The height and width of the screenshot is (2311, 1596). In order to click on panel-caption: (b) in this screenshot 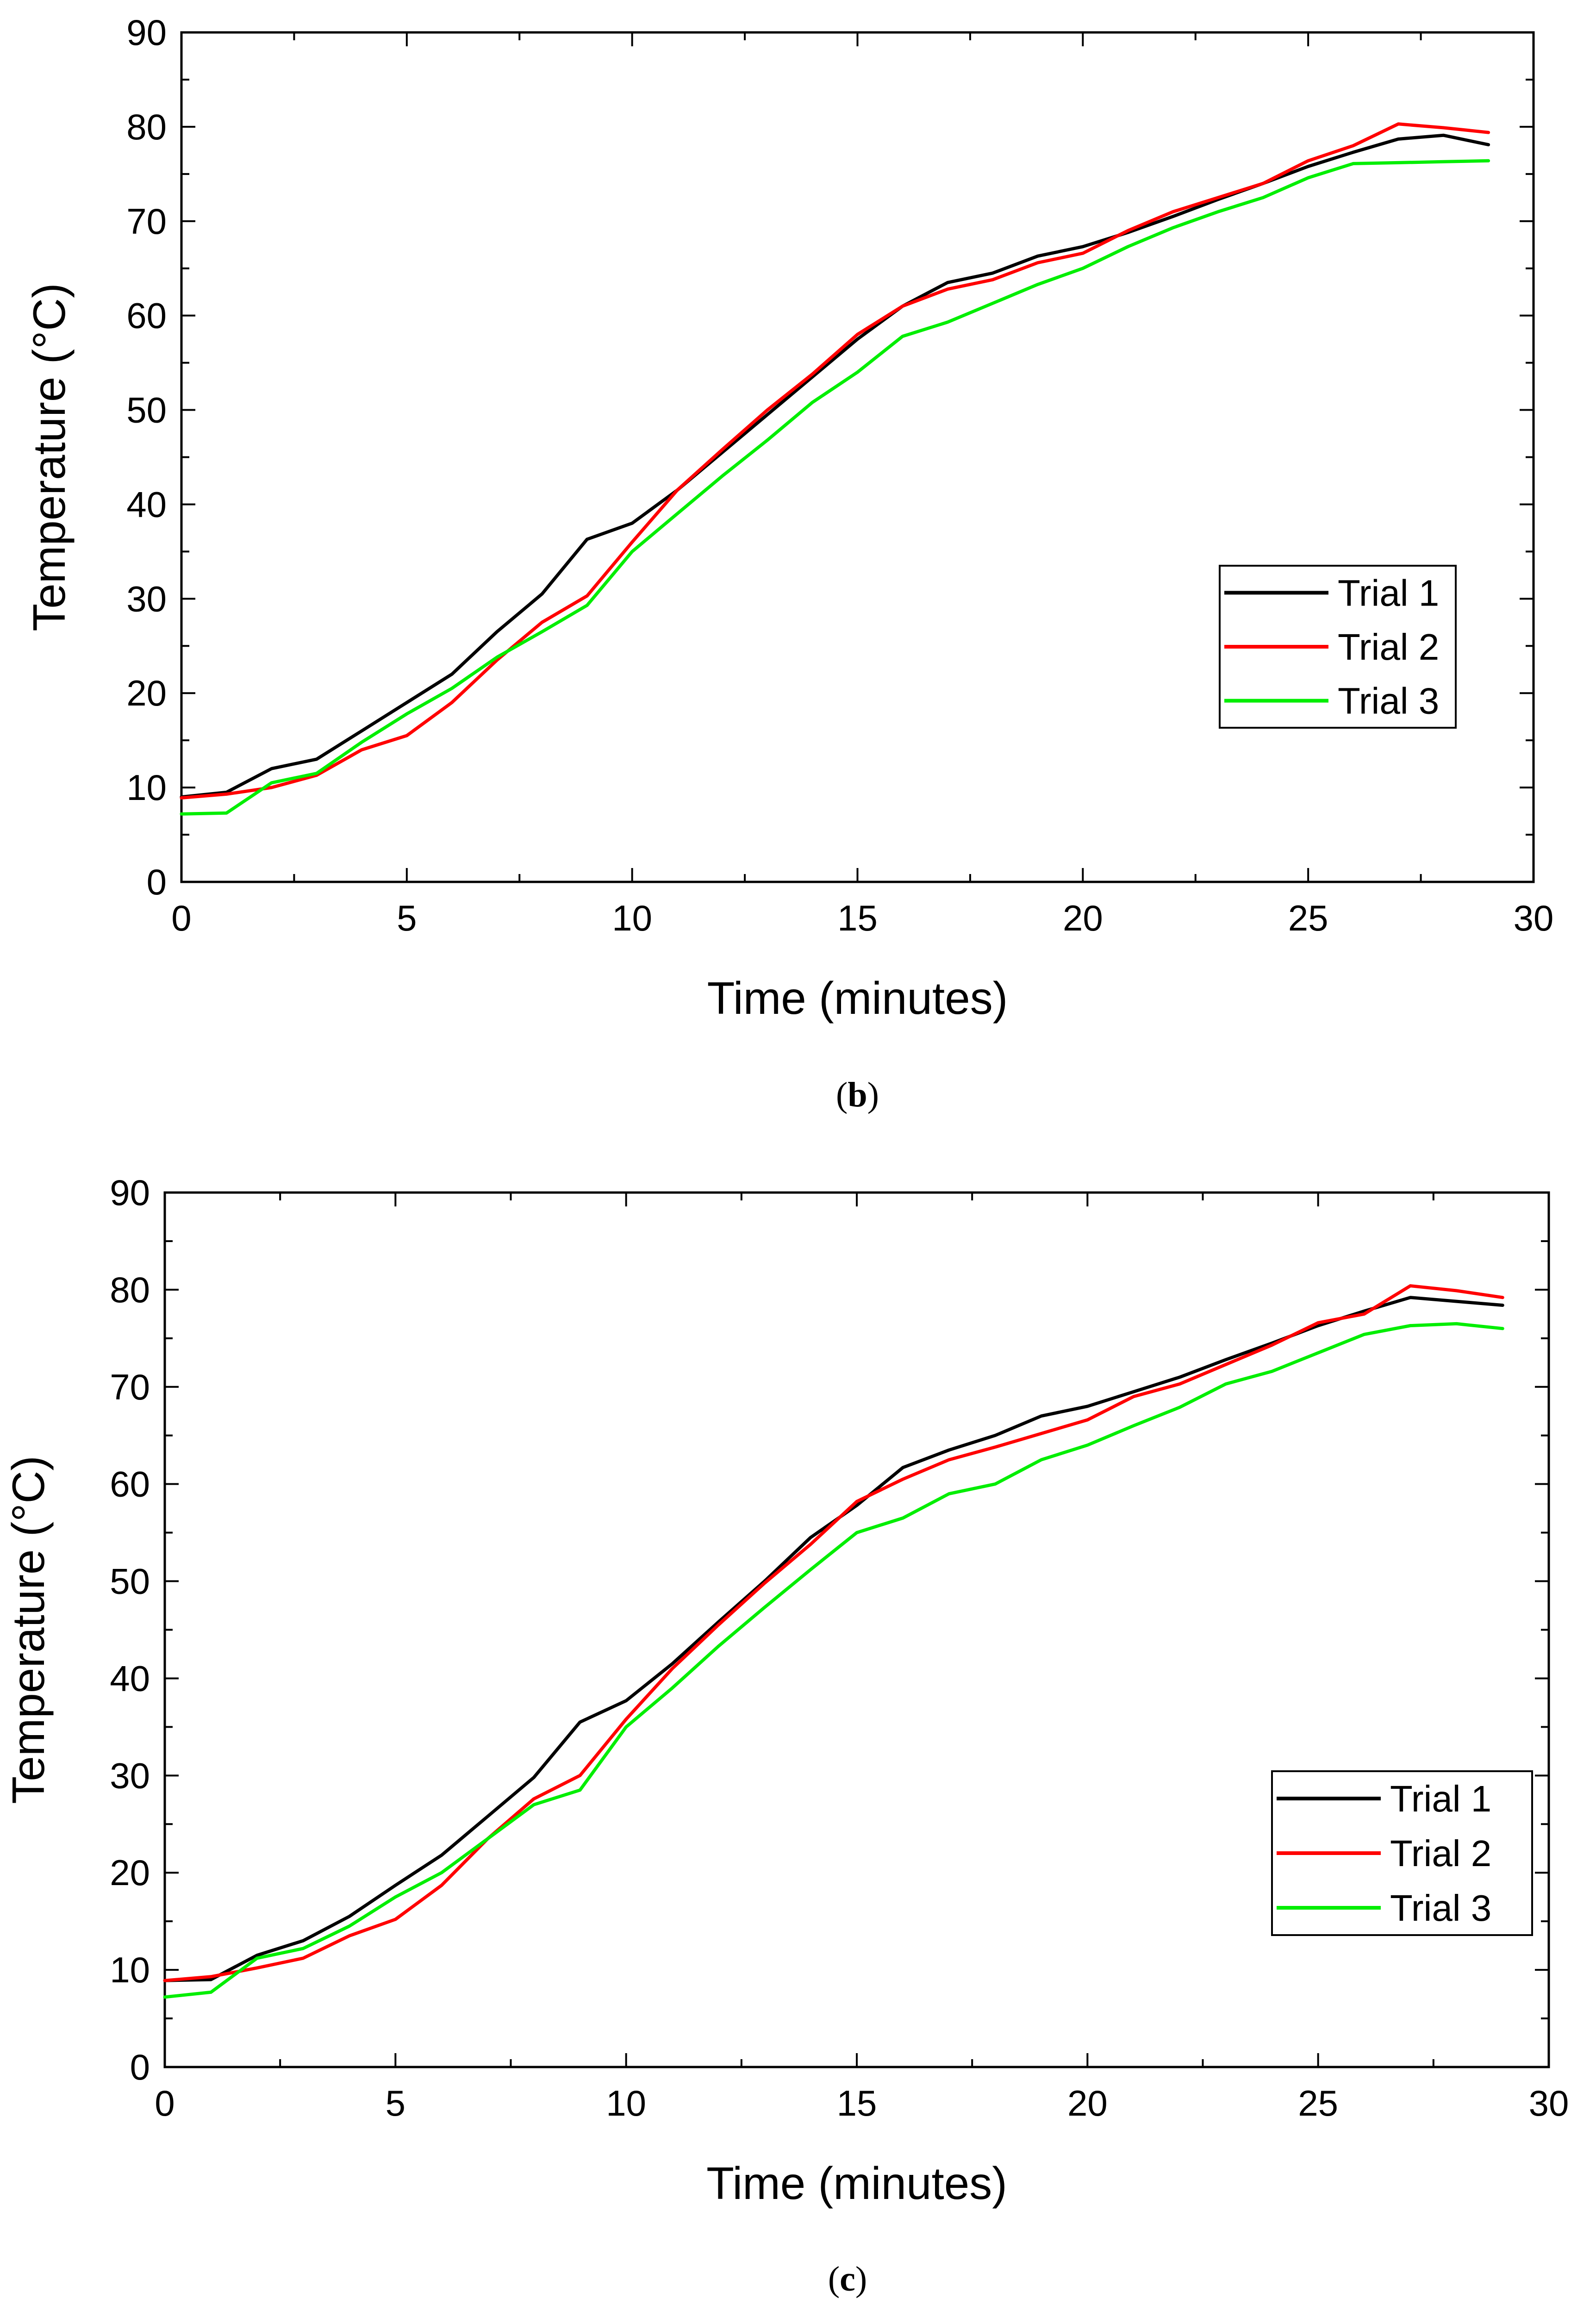, I will do `click(857, 1094)`.